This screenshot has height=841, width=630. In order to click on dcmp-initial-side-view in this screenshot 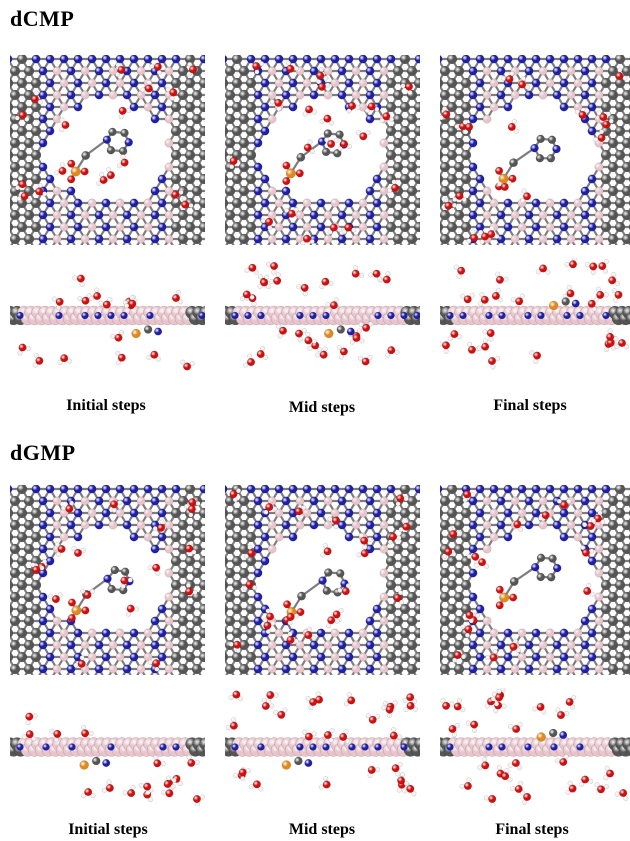, I will do `click(107, 315)`.